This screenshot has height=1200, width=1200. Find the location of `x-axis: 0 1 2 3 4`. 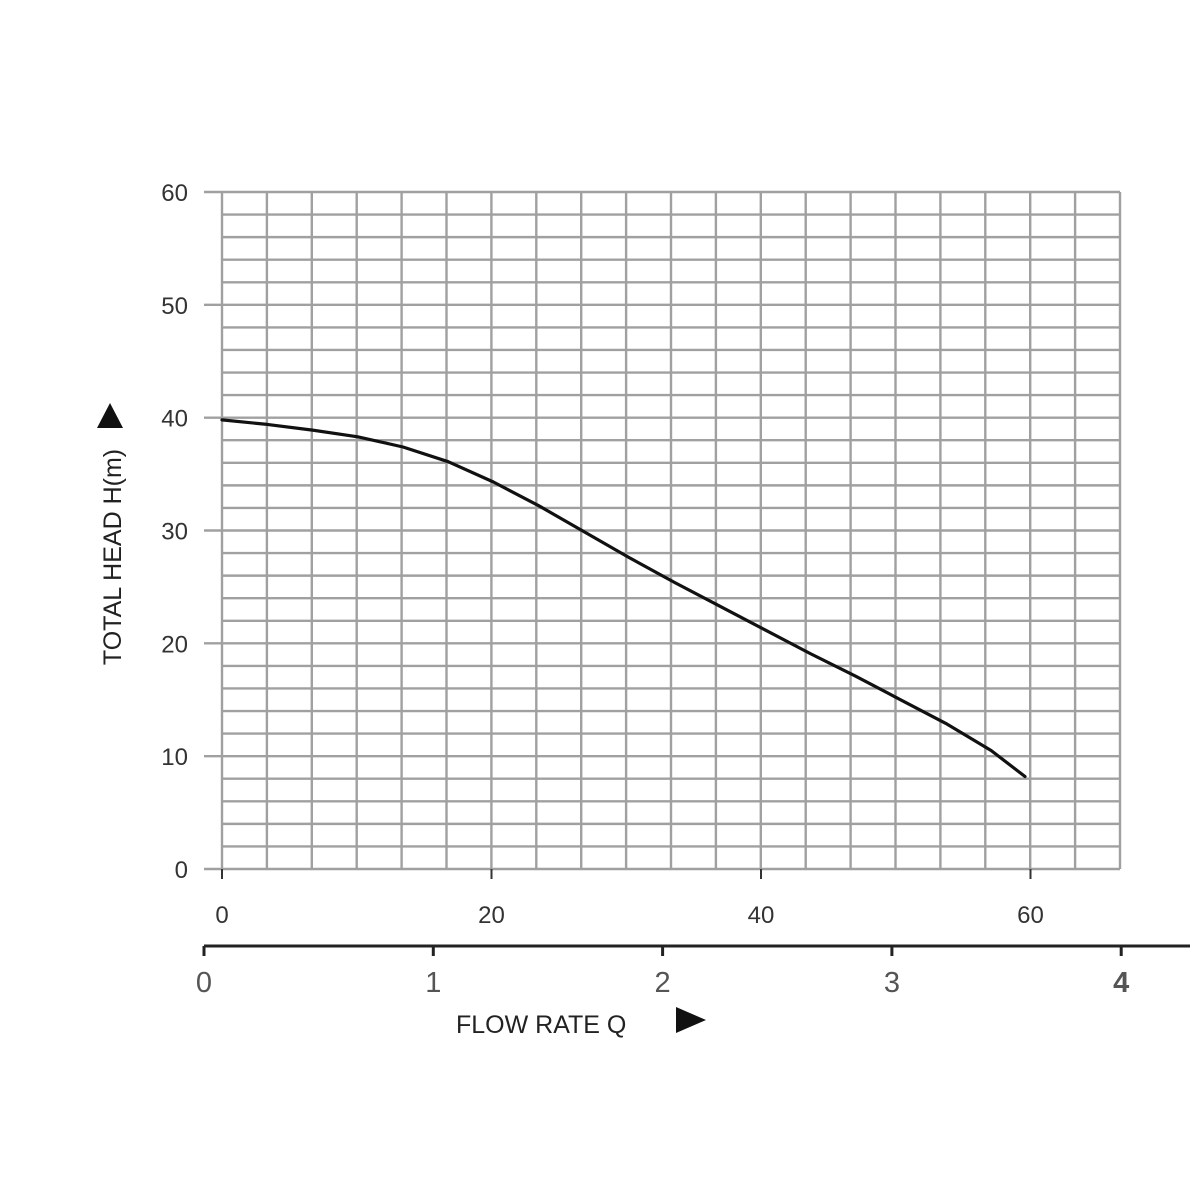

x-axis: 0 1 2 3 4 is located at coordinates (693, 971).